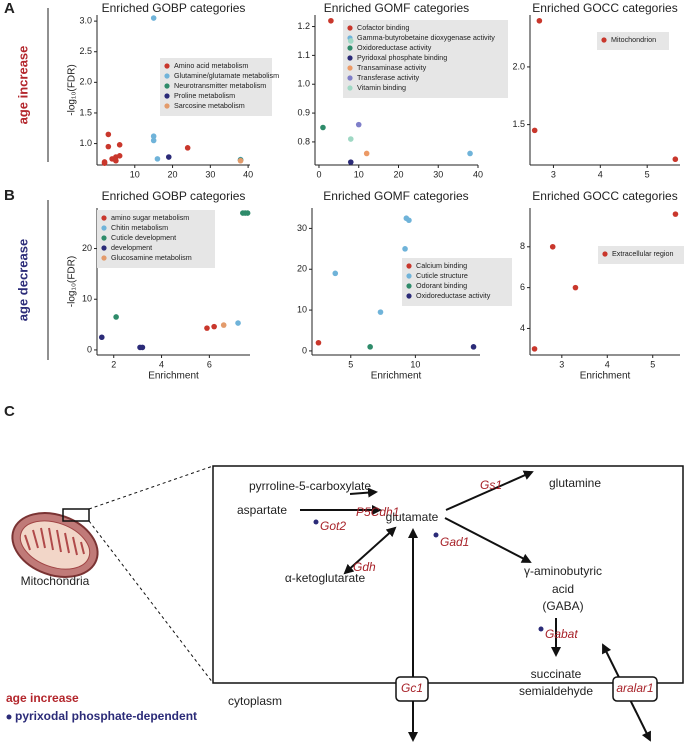 The width and height of the screenshot is (689, 753). I want to click on legend-label: Glucosamine metabolism, so click(151, 257).